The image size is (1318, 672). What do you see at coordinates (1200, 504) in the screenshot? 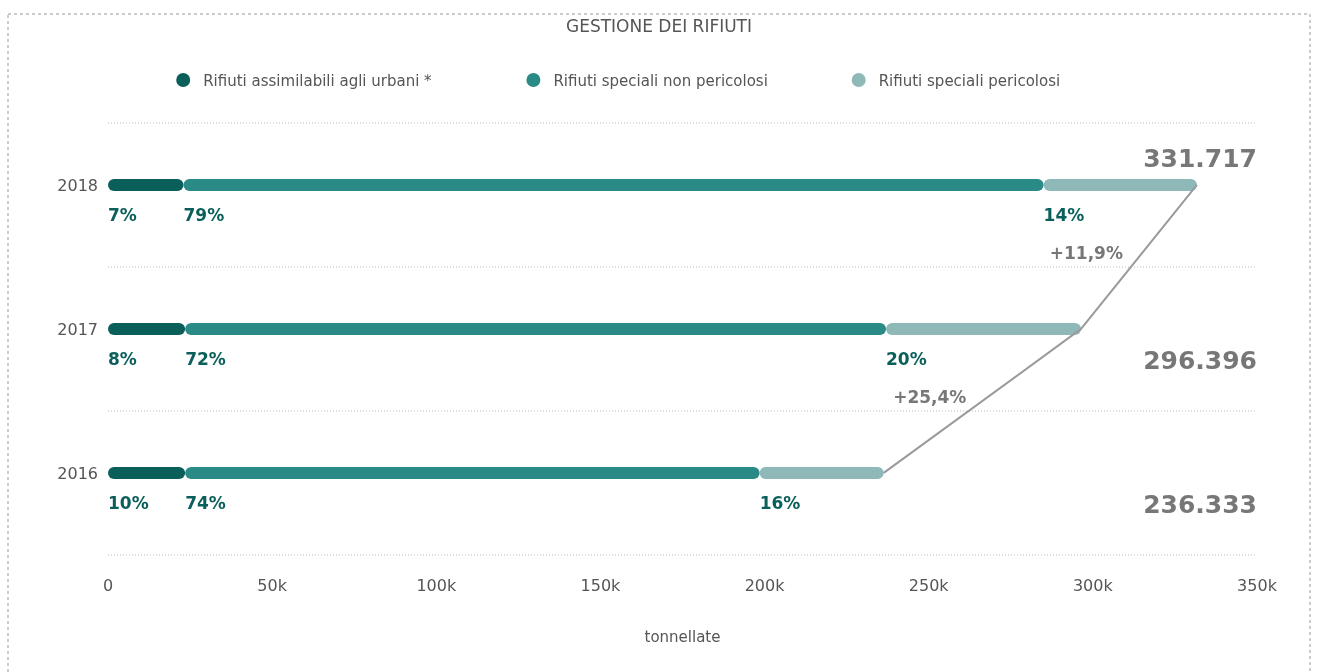
I see `annotation: 236.333` at bounding box center [1200, 504].